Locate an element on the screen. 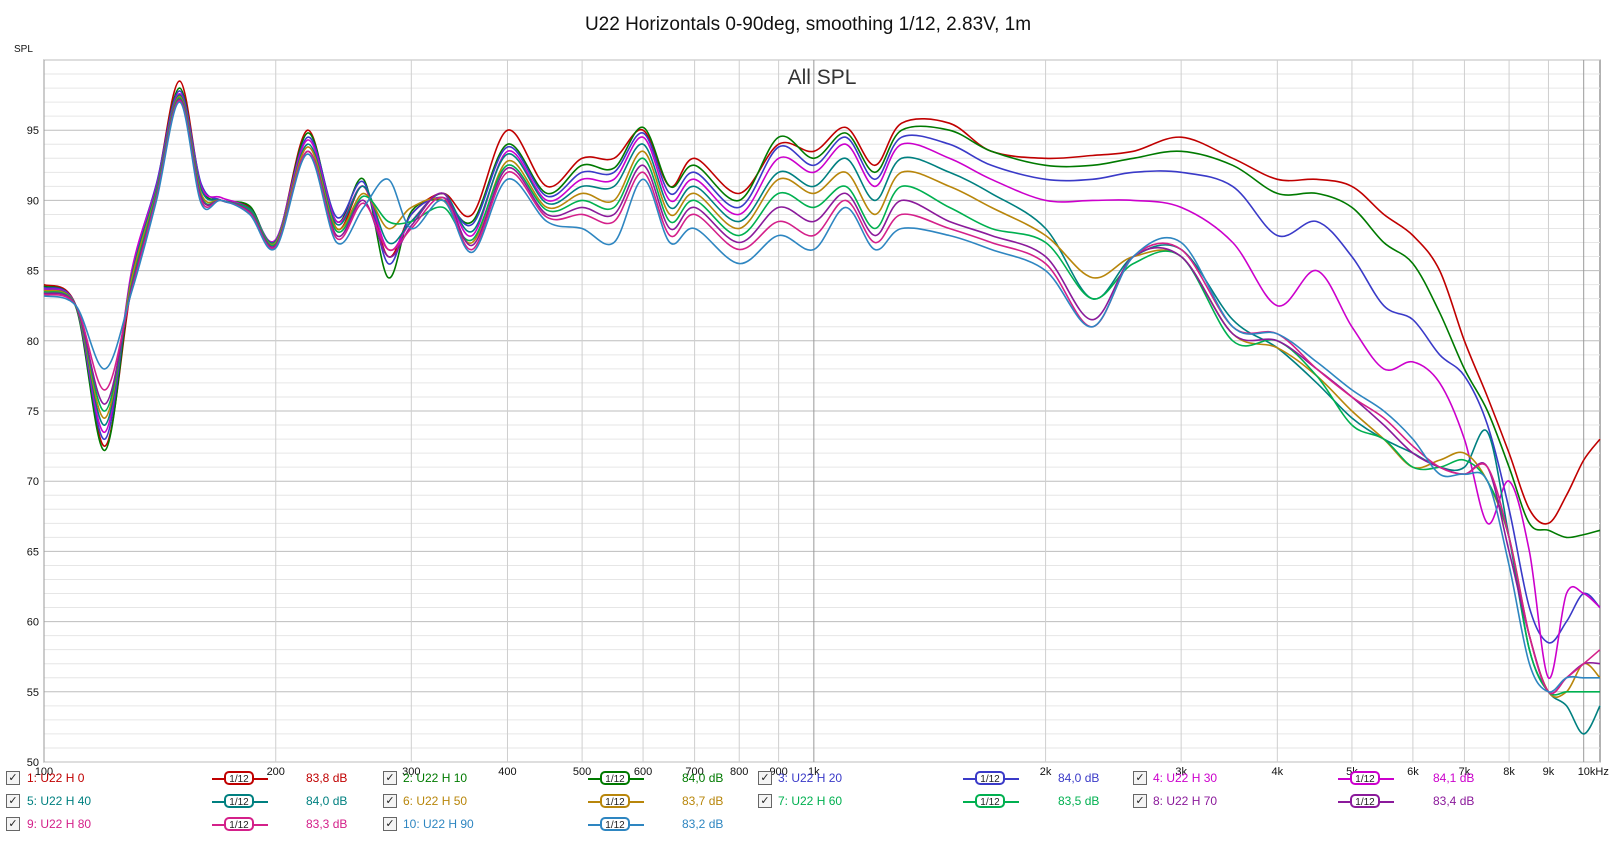  y-tick-label: 90 is located at coordinates (33, 201).